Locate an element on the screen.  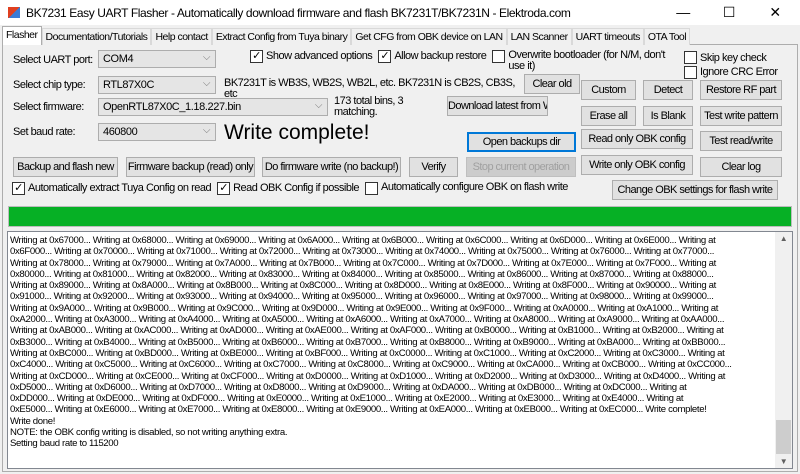
log-scrollbar: ▲ ▼ is located at coordinates (783, 350).